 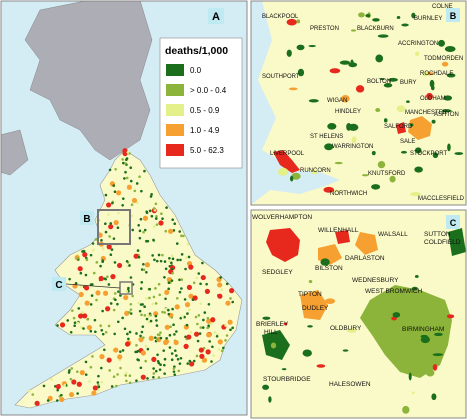 What do you see at coordinates (175, 90) in the screenshot?
I see `legend-swatch` at bounding box center [175, 90].